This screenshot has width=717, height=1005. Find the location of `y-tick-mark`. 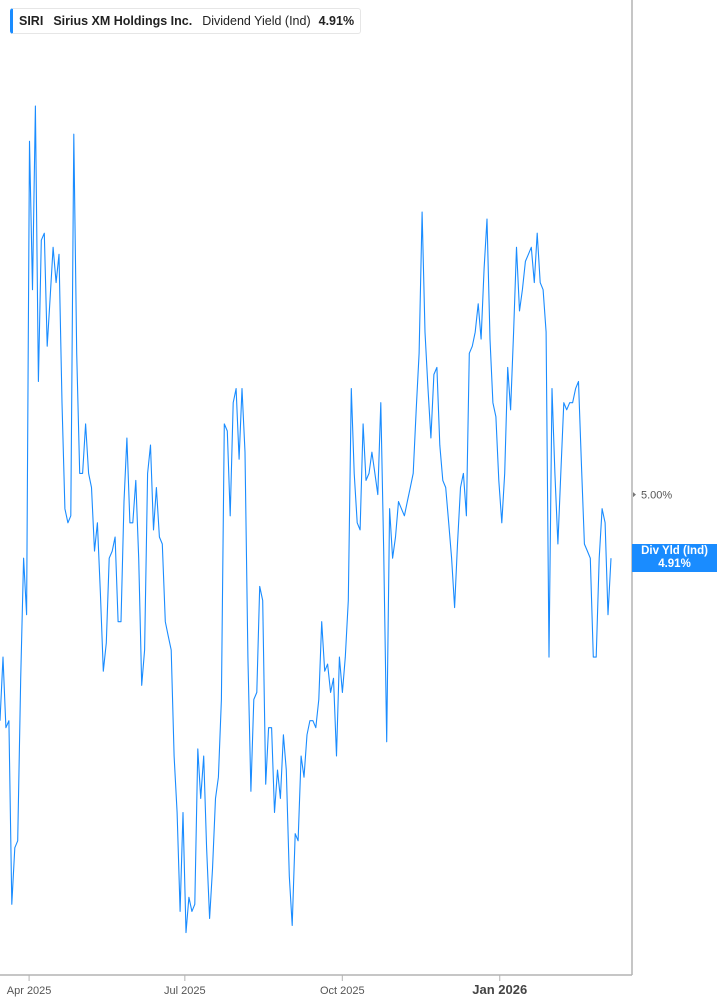

y-tick-mark is located at coordinates (634, 495).